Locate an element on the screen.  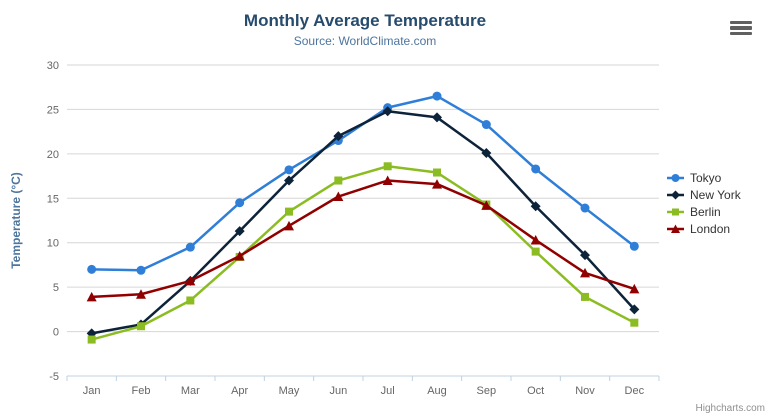
legend-item-new-york: New York is located at coordinates (704, 194).